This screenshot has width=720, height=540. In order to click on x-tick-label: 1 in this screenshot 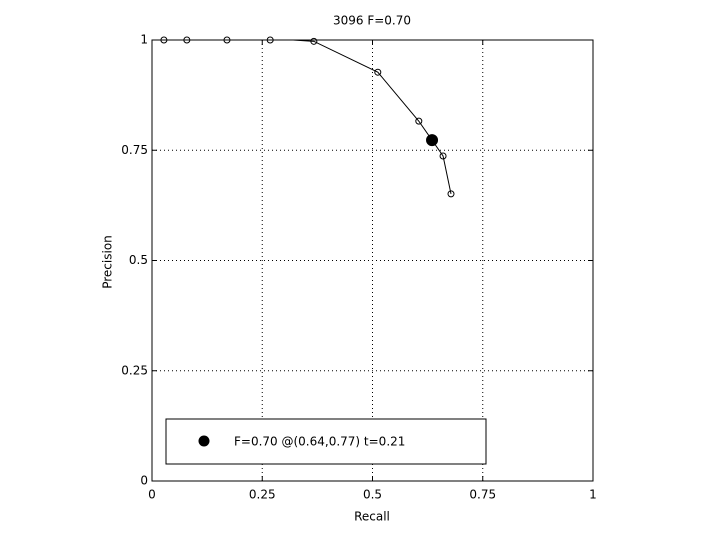, I will do `click(593, 495)`.